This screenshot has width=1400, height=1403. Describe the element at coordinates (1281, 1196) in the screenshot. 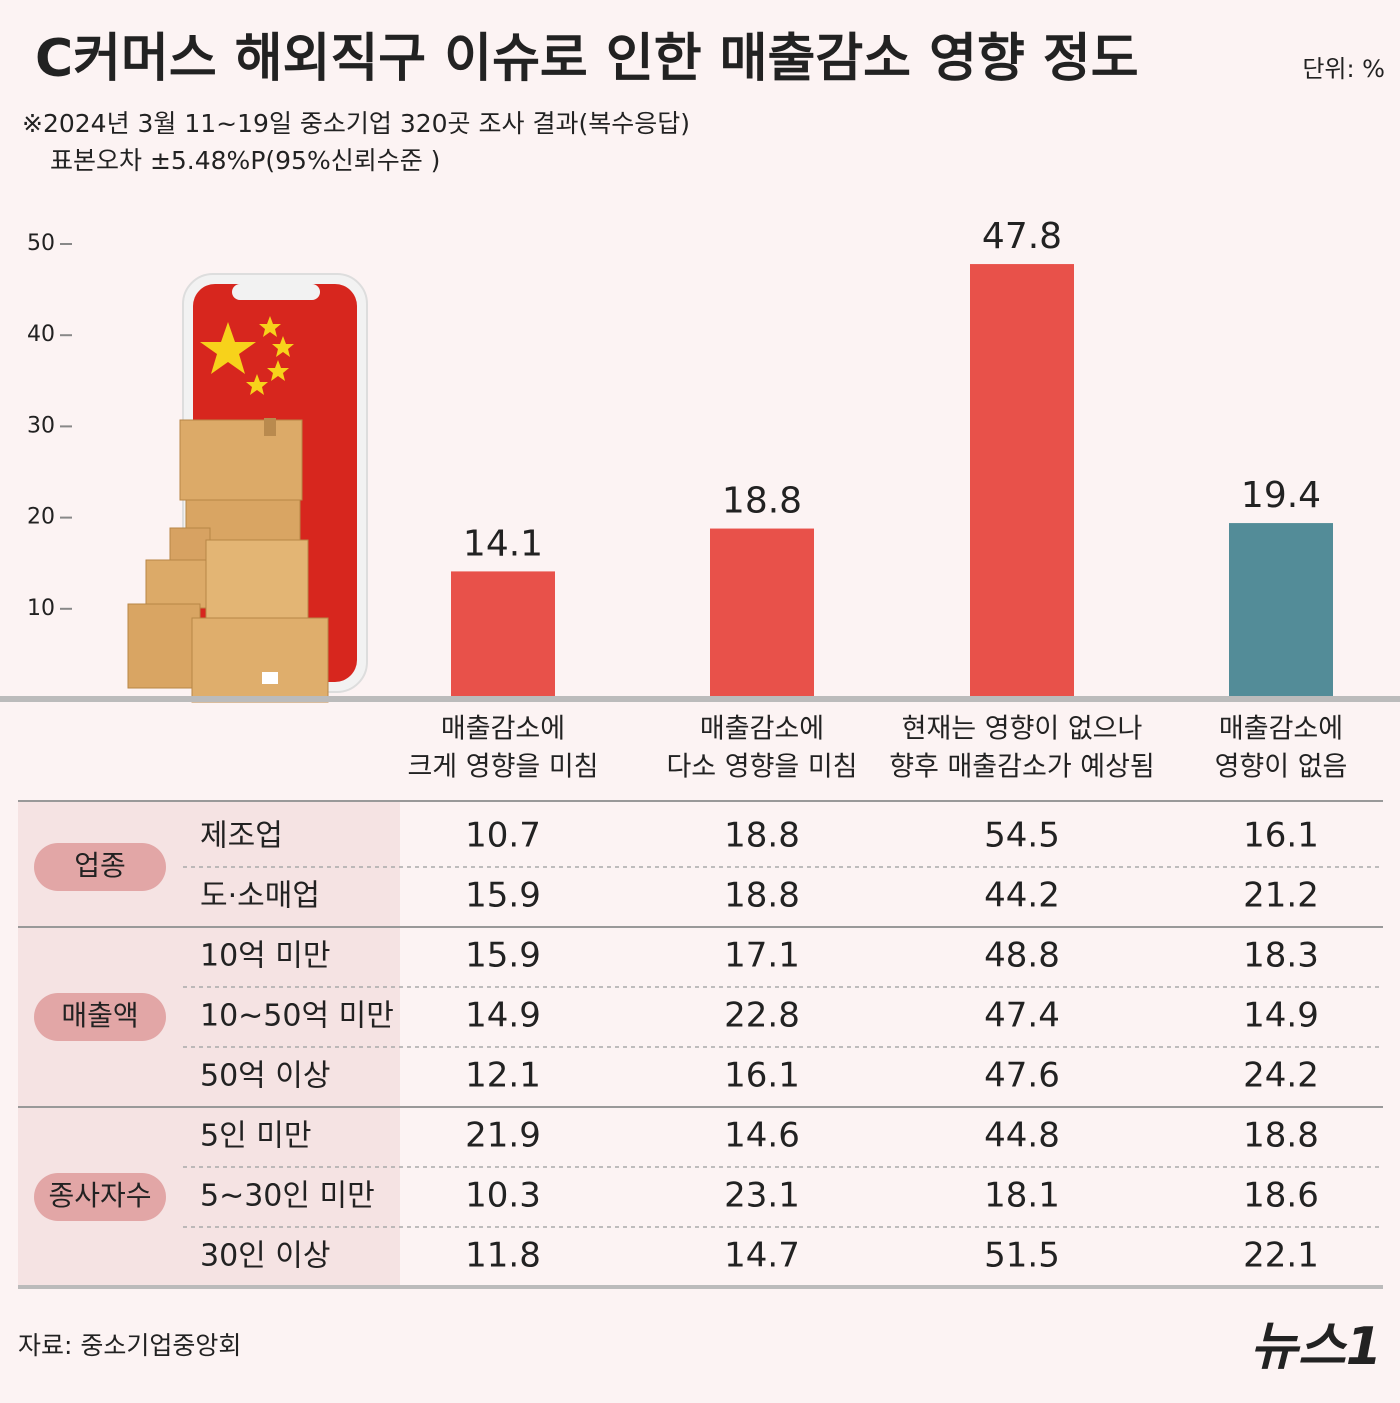

I see `table-value: 18.6` at that location.